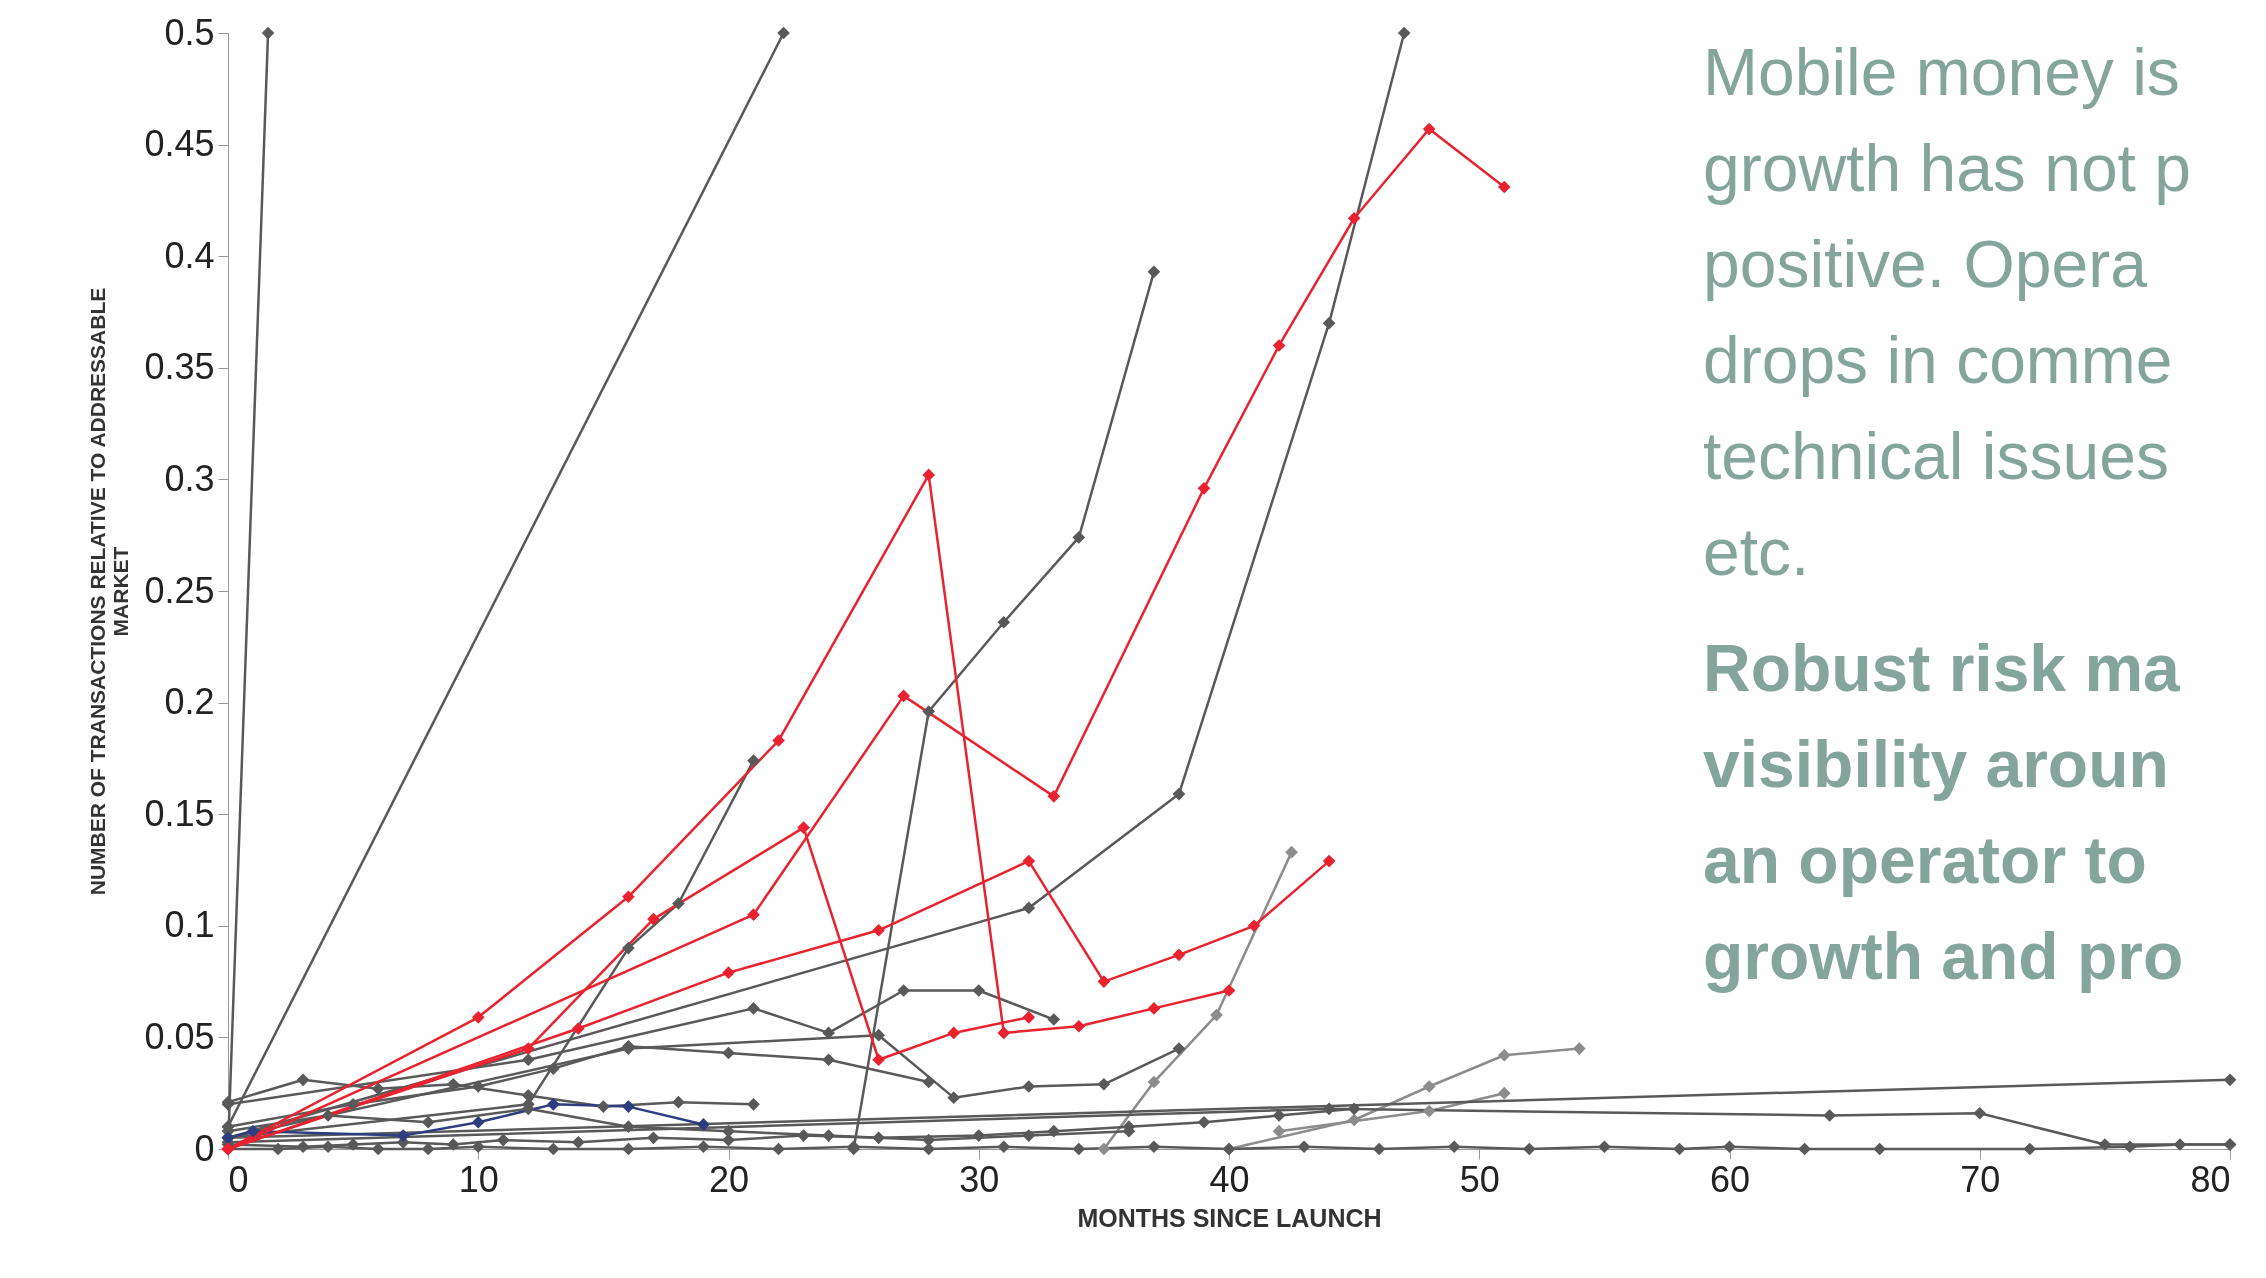  I want to click on y-tick-label: 0.5, so click(189, 32).